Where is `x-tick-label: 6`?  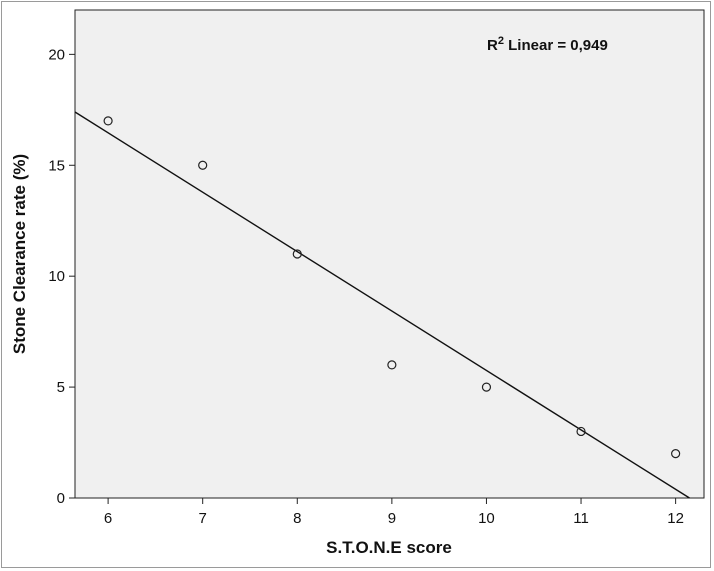 x-tick-label: 6 is located at coordinates (108, 518).